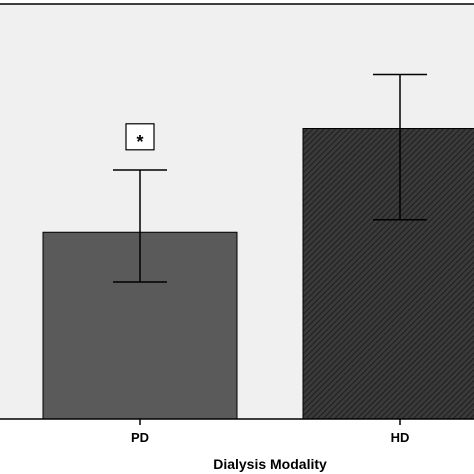 This screenshot has width=474, height=474. Describe the element at coordinates (140, 437) in the screenshot. I see `x-tick-label-pd: PD` at that location.